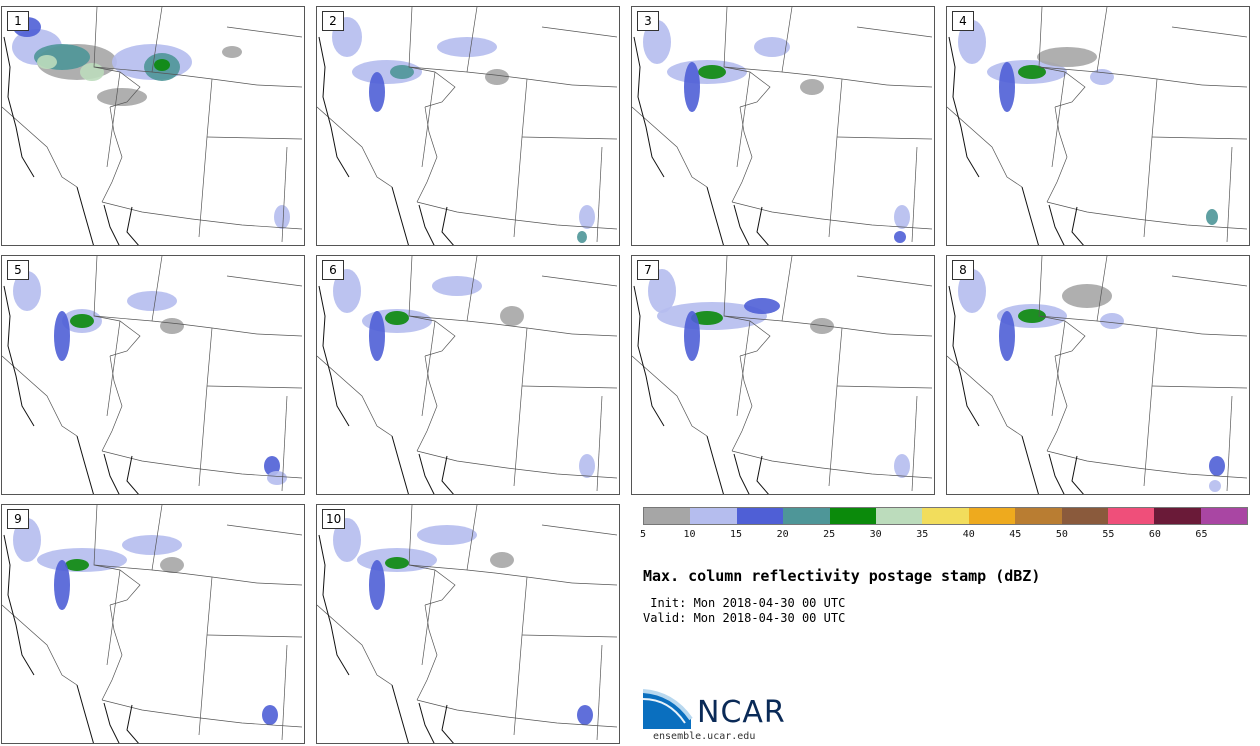 The image size is (1260, 746). I want to click on colorbar-tick-label: 55, so click(1108, 534).